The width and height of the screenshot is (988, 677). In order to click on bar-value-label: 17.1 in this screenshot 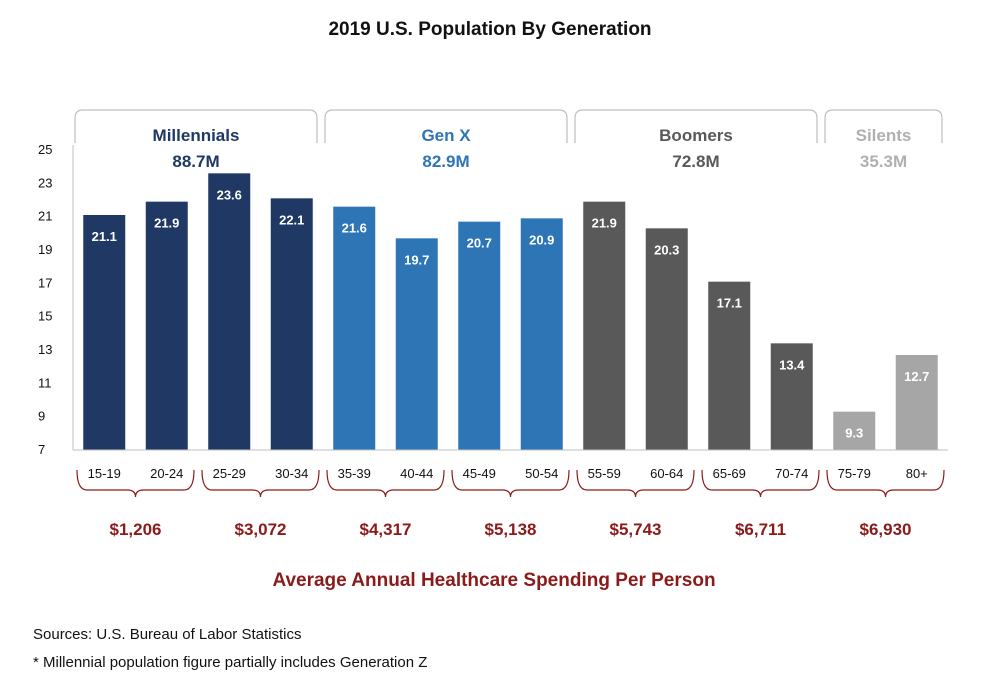, I will do `click(729, 303)`.